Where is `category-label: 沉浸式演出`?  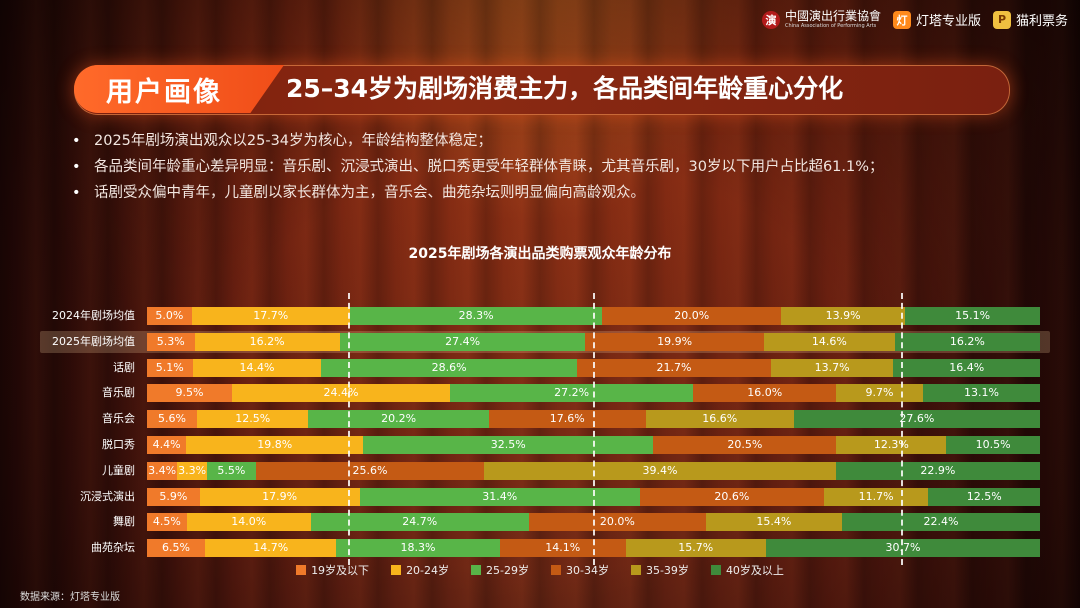
category-label: 沉浸式演出 is located at coordinates (107, 496).